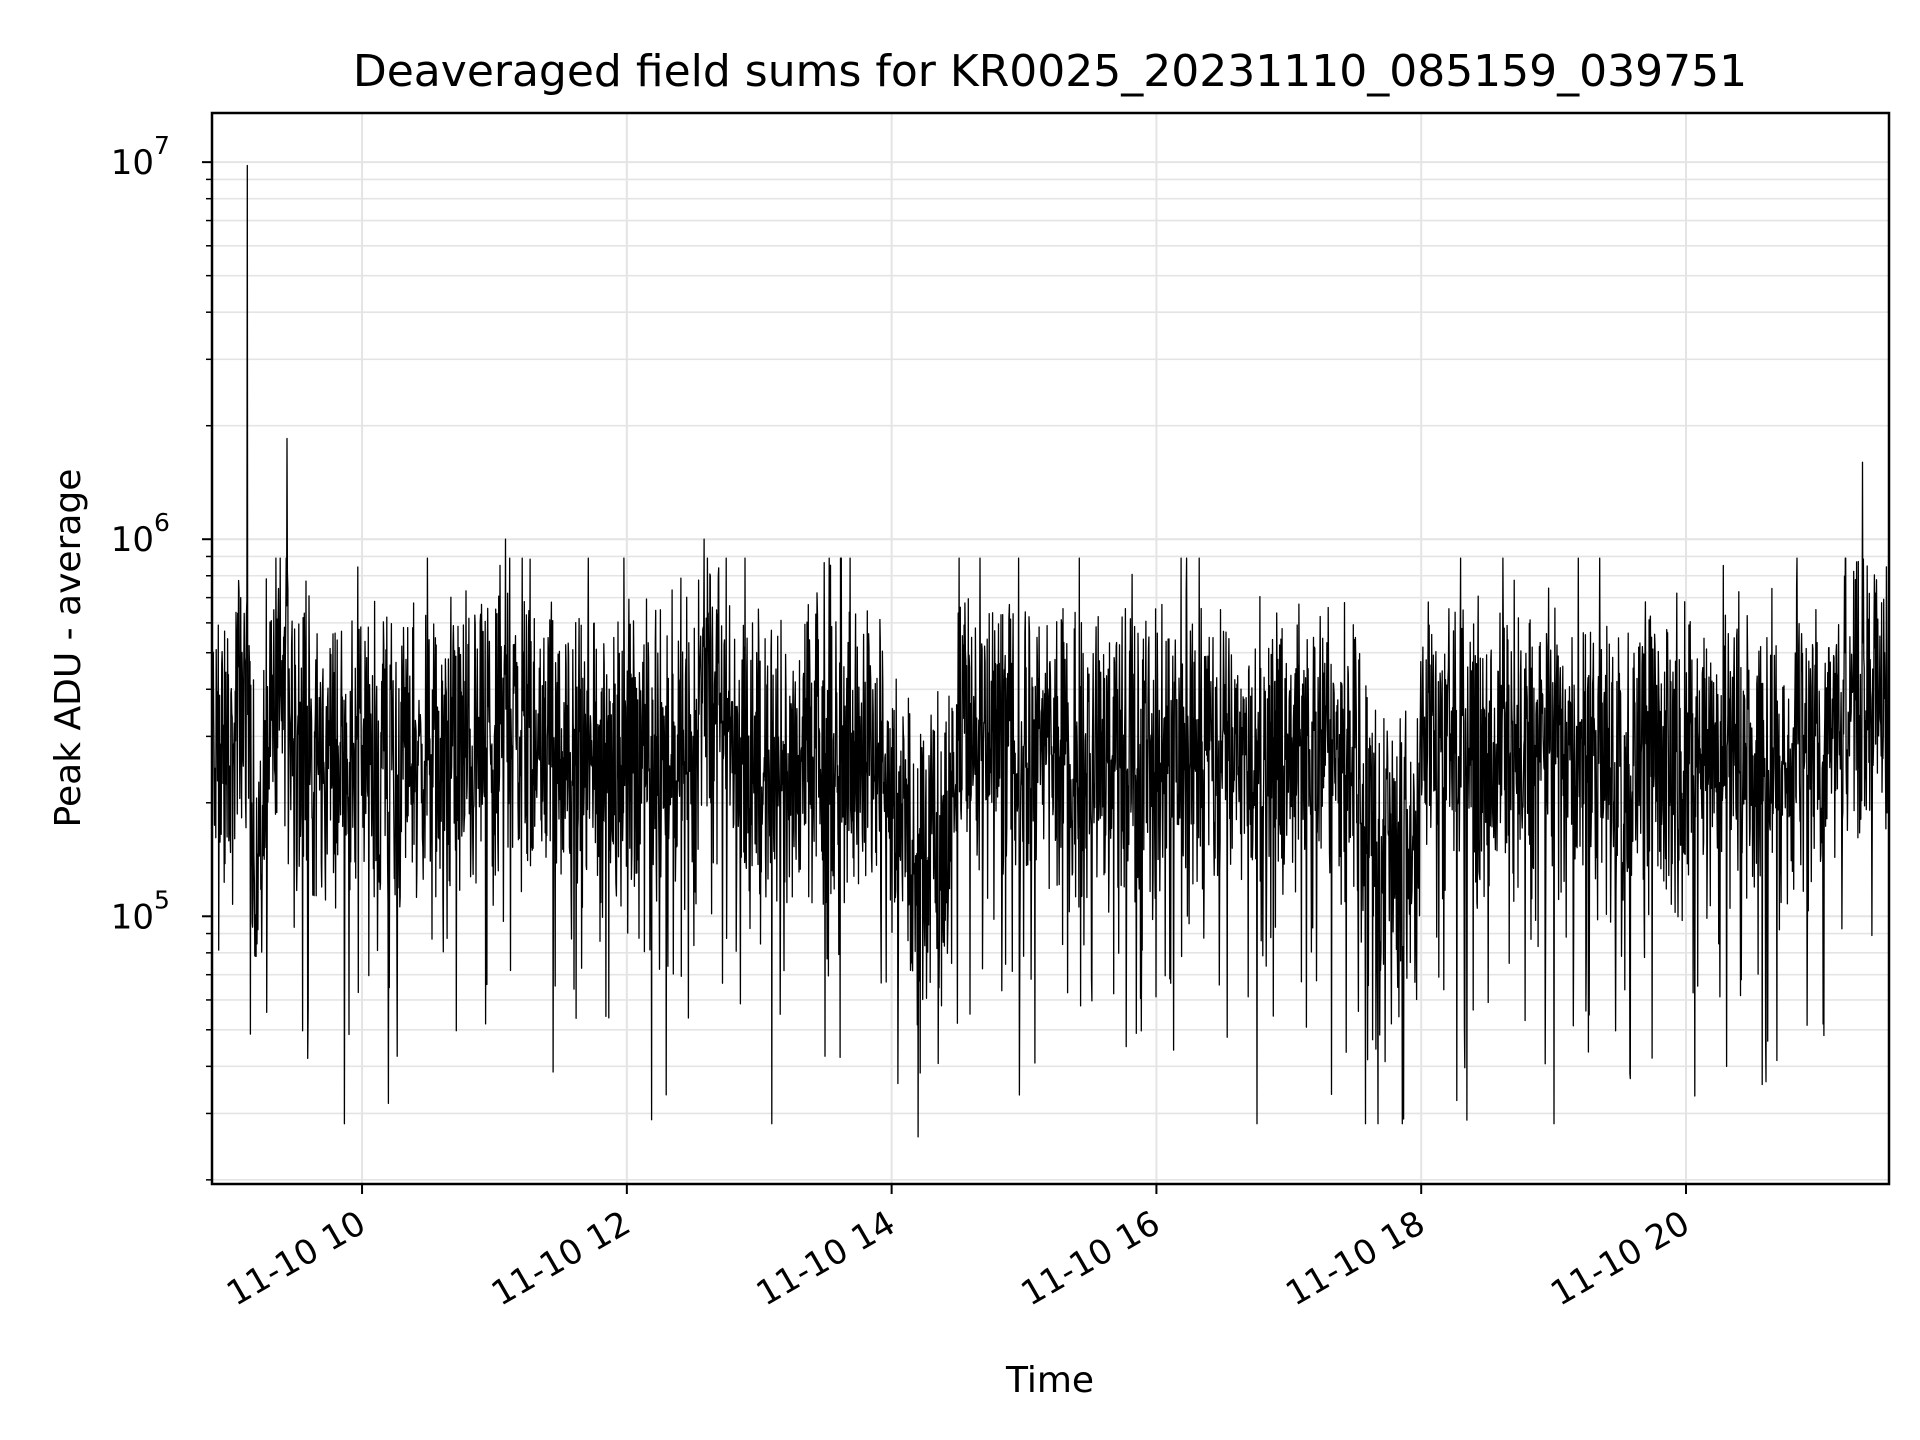 The width and height of the screenshot is (1920, 1440). What do you see at coordinates (162, 899) in the screenshot?
I see `y-tick-label-exponent: 5` at bounding box center [162, 899].